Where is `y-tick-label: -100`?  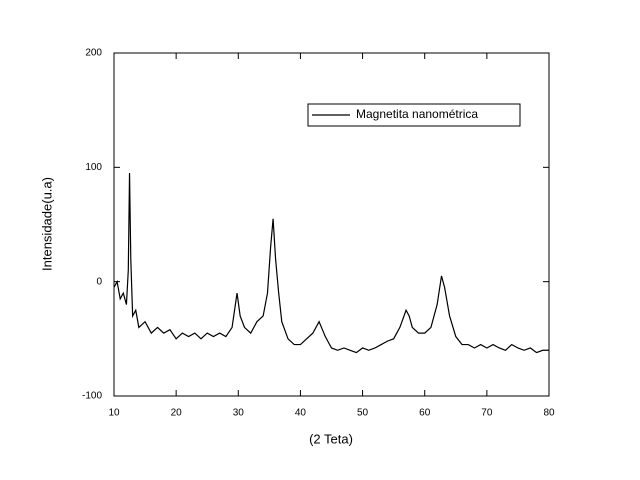
y-tick-label: -100 is located at coordinates (92, 396).